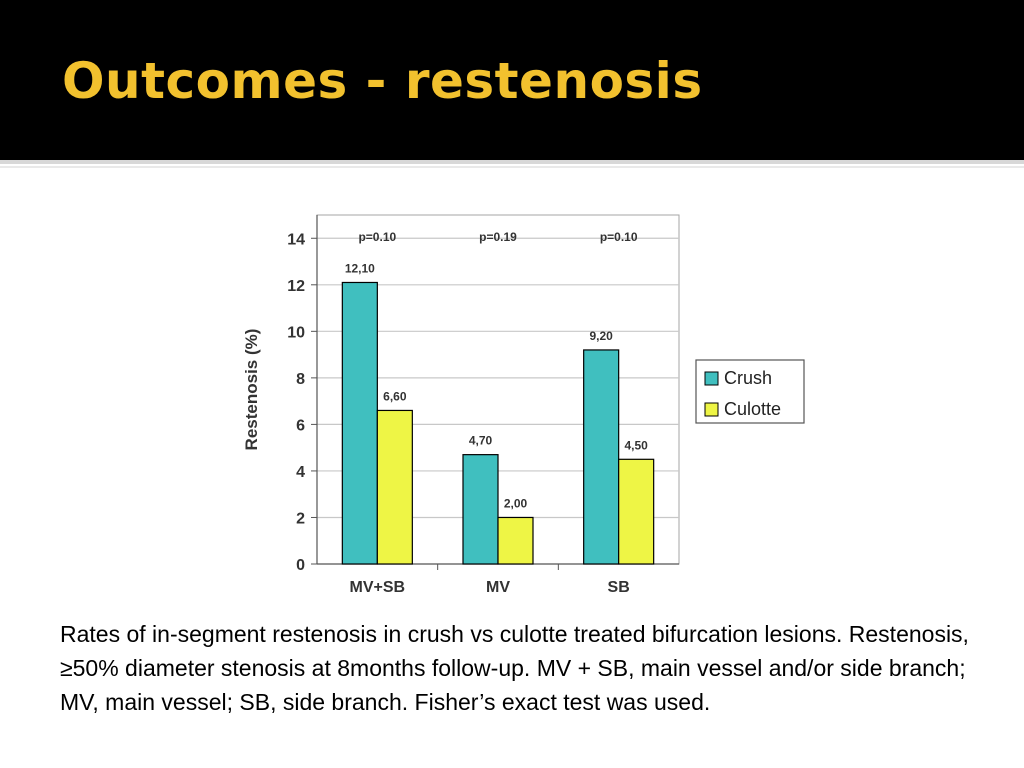 The width and height of the screenshot is (1024, 768). I want to click on x-tick-label: MV, so click(498, 587).